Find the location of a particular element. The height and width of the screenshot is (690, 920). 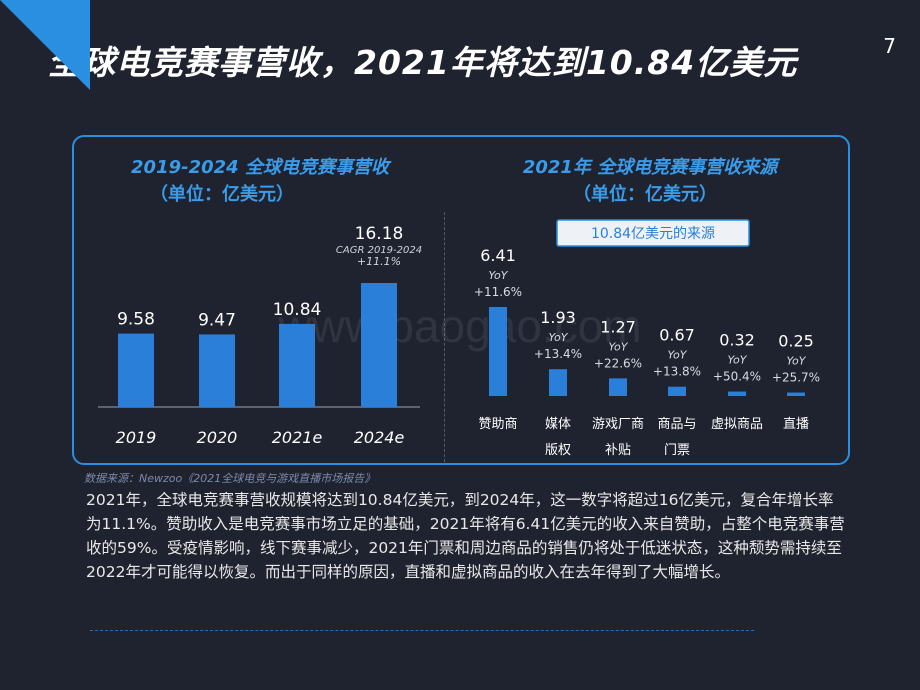

watermark: www.baogao.com is located at coordinates (459, 326).